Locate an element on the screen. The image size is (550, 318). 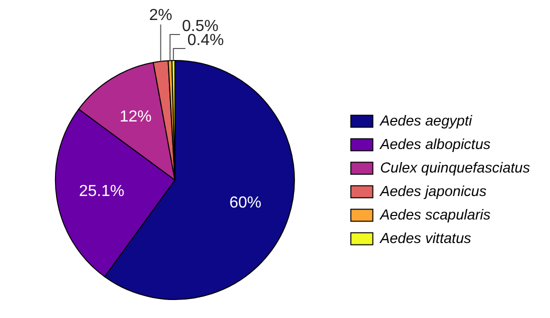
data-label: 60% is located at coordinates (245, 203).